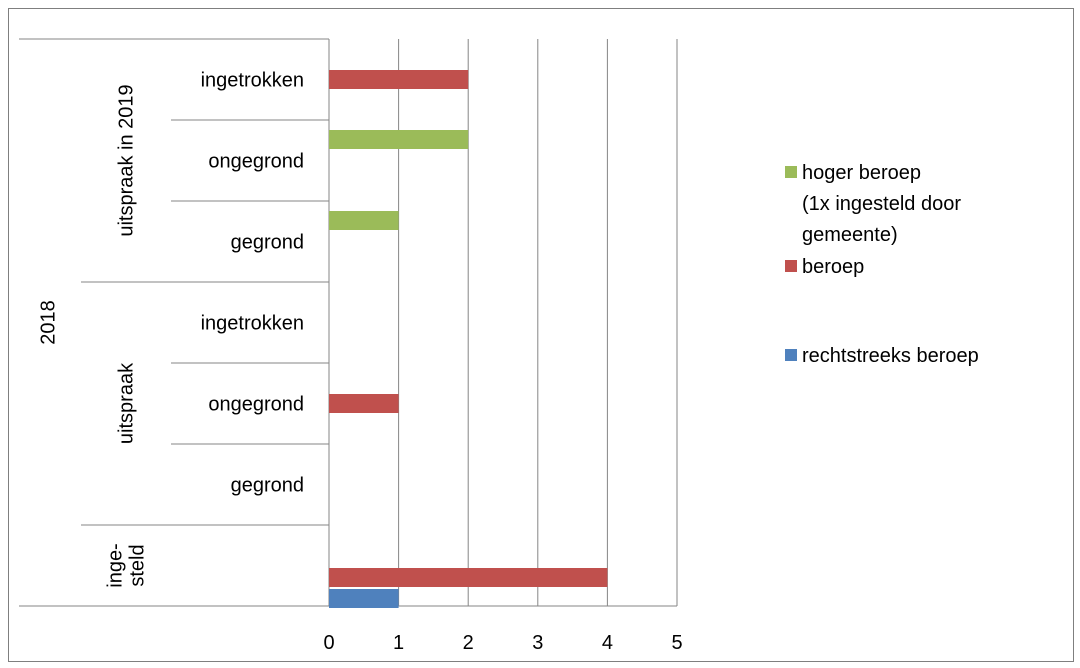 This screenshot has width=1080, height=668. Describe the element at coordinates (48, 322) in the screenshot. I see `group-label-outer: 2018` at that location.